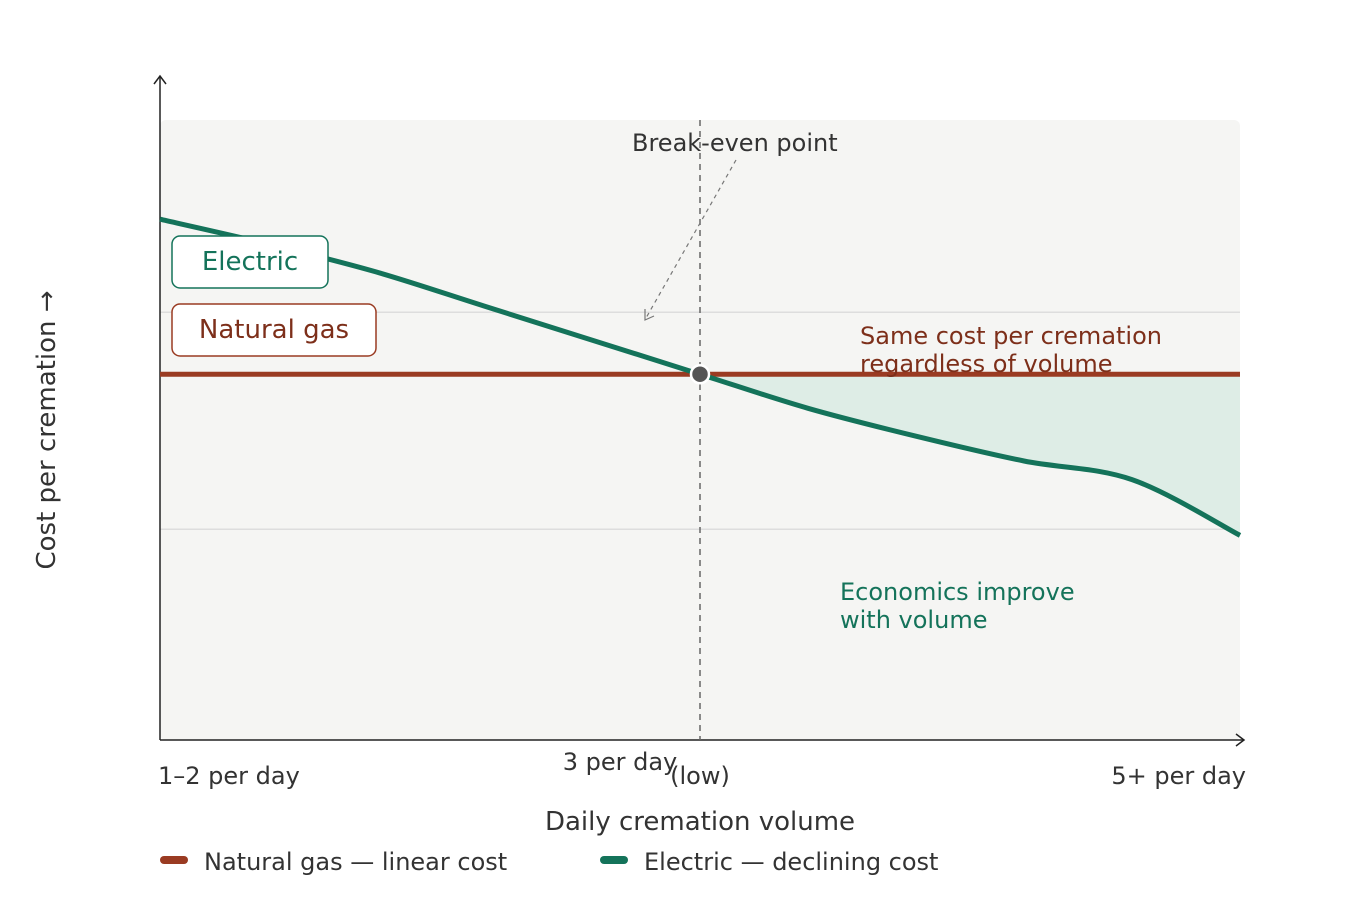 Image resolution: width=1360 pixels, height=920 pixels. Describe the element at coordinates (700, 374) in the screenshot. I see `break-even-marker` at that location.